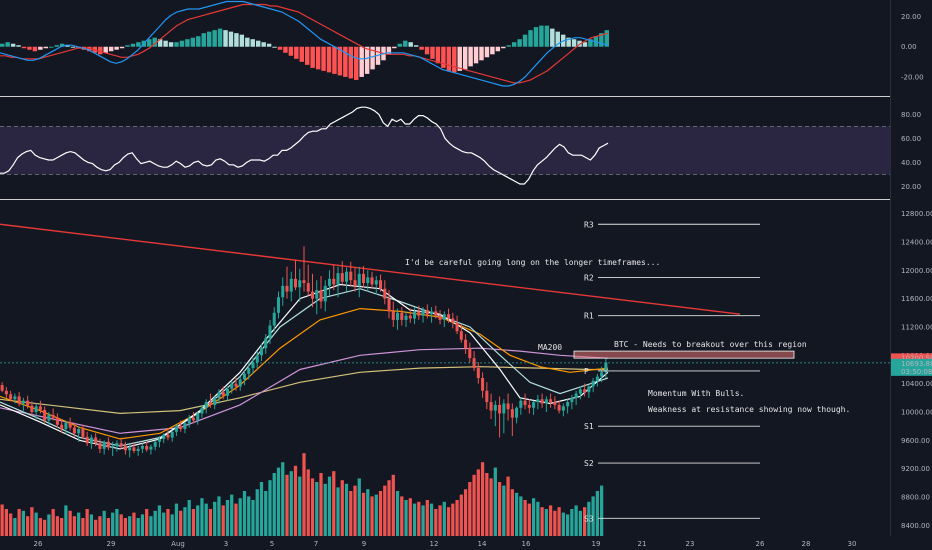  What do you see at coordinates (696, 393) in the screenshot?
I see `annotation-momentum: Momentum With Bulls.` at bounding box center [696, 393].